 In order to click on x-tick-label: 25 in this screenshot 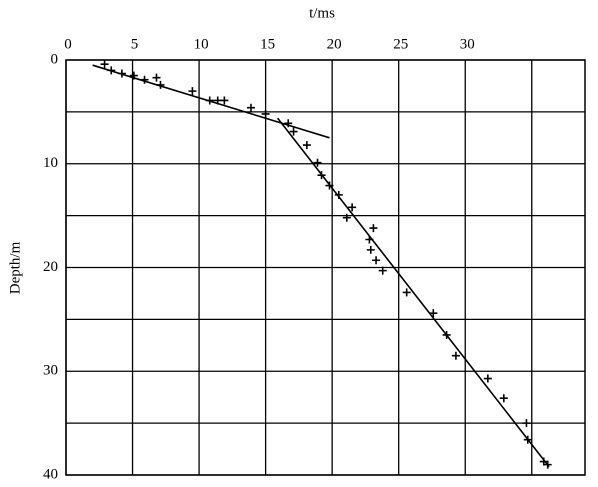, I will do `click(400, 44)`.